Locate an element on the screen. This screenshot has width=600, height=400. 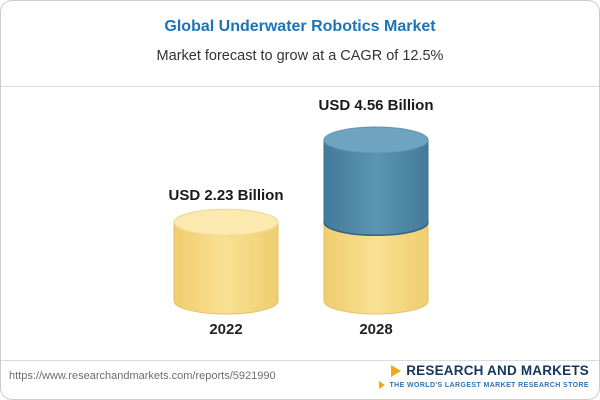
category-label-2028: 2028 is located at coordinates (376, 329).